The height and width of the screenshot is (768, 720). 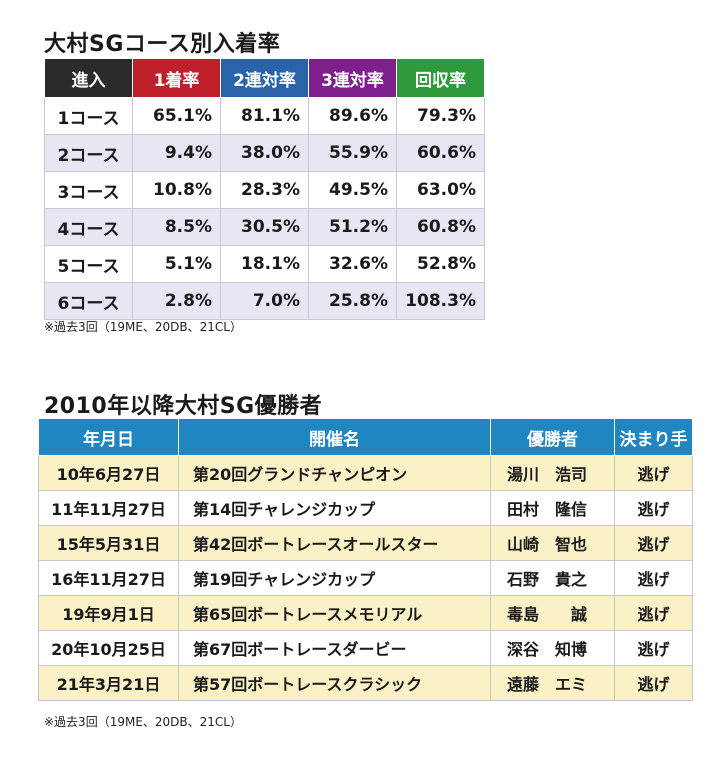 What do you see at coordinates (176, 227) in the screenshot?
I see `course-stats-cell-first: 8.5%` at bounding box center [176, 227].